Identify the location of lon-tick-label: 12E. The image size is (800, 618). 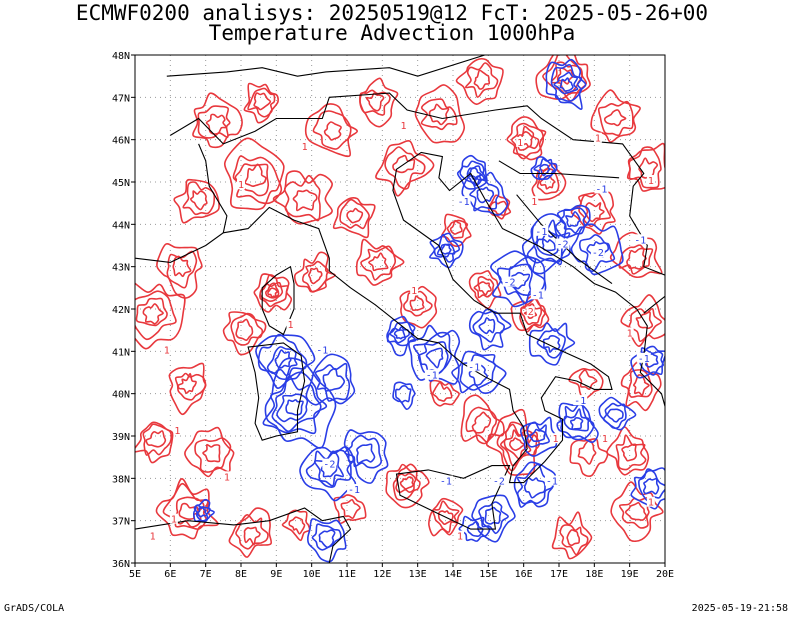
(382, 574).